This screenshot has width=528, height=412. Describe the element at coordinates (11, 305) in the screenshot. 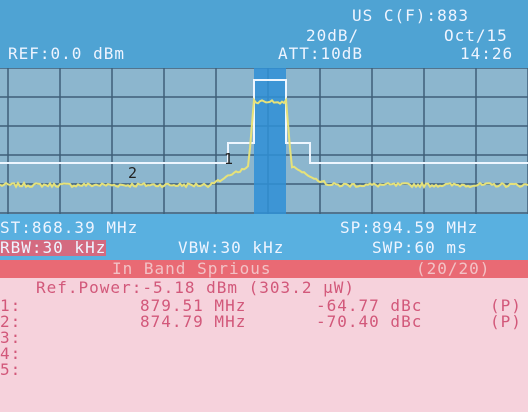

I see `row-index: 1:` at that location.